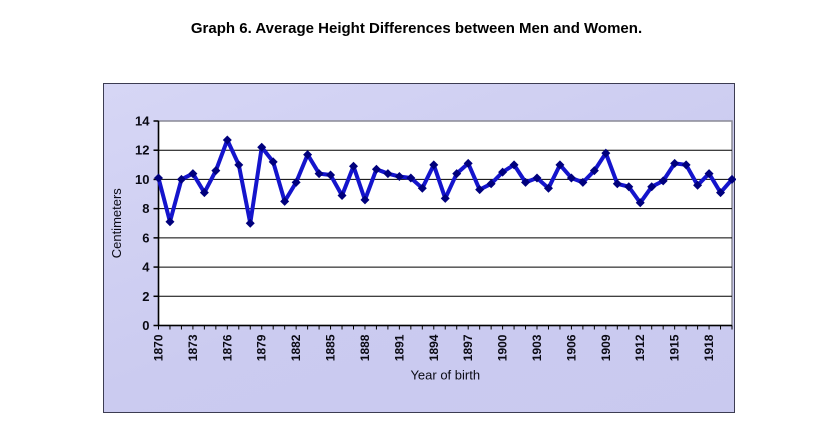 The image size is (833, 427). Describe the element at coordinates (652, 187) in the screenshot. I see `series-marker-1913` at that location.